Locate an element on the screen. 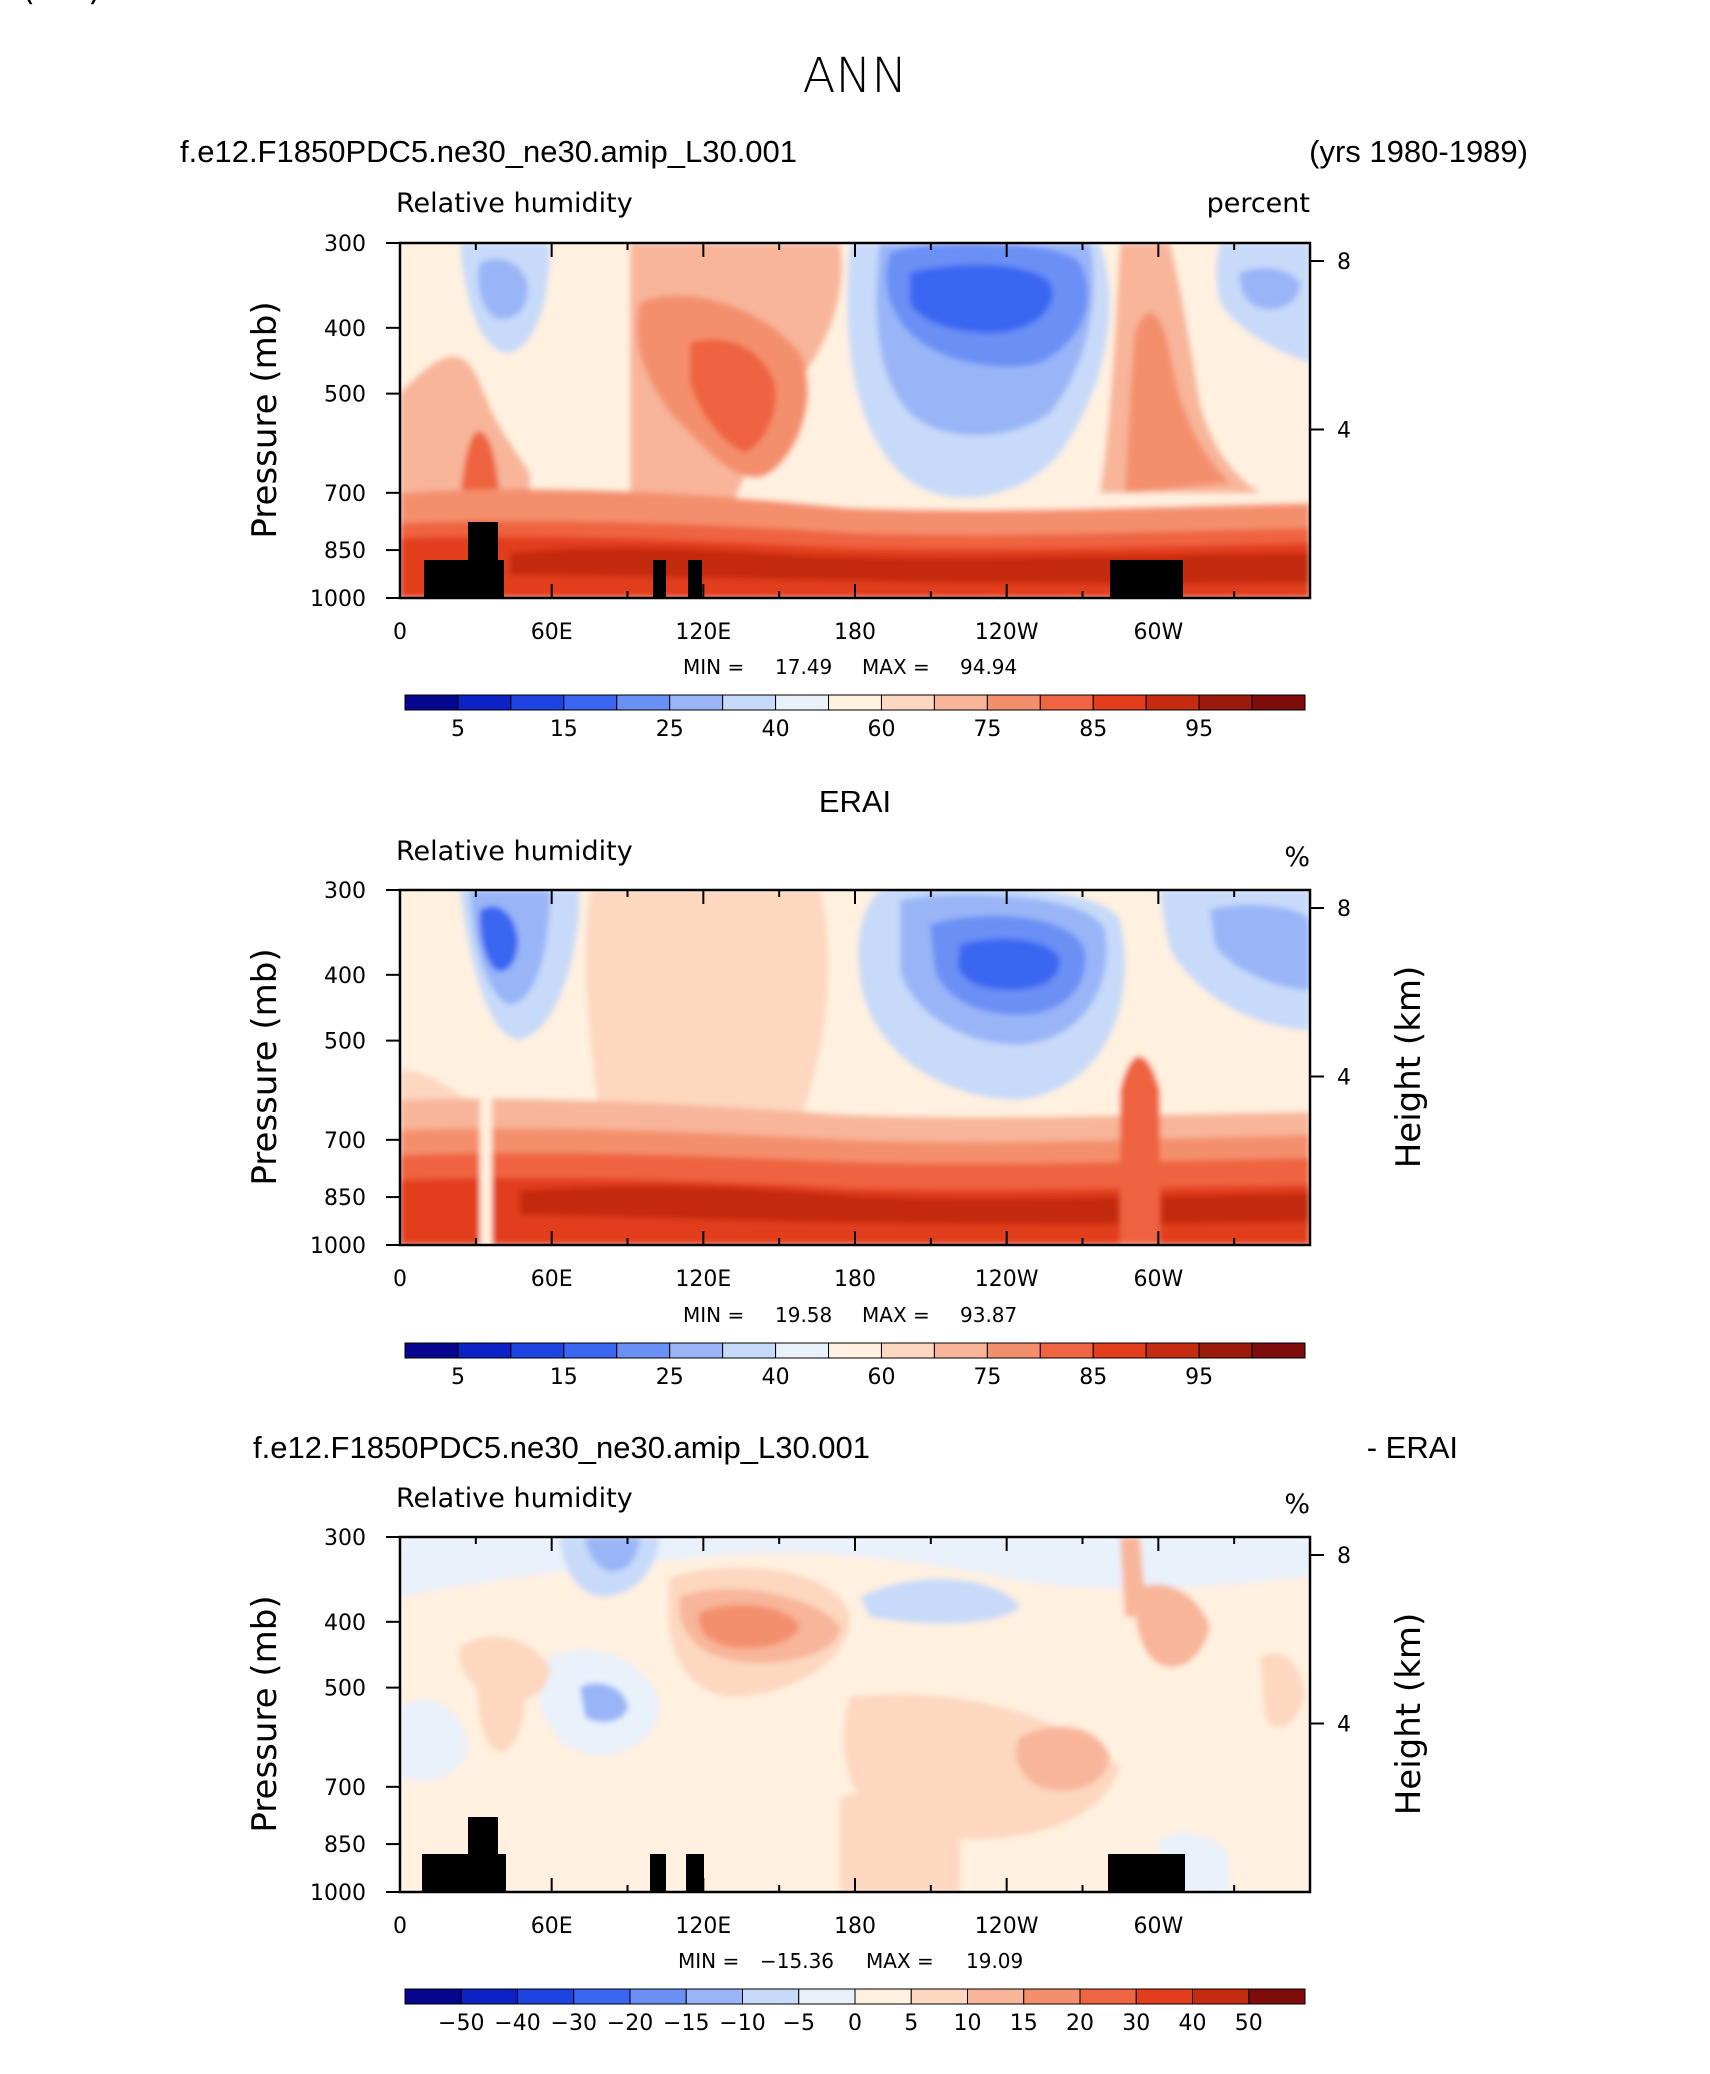  max-value-observations: 93.87 is located at coordinates (988, 1315).